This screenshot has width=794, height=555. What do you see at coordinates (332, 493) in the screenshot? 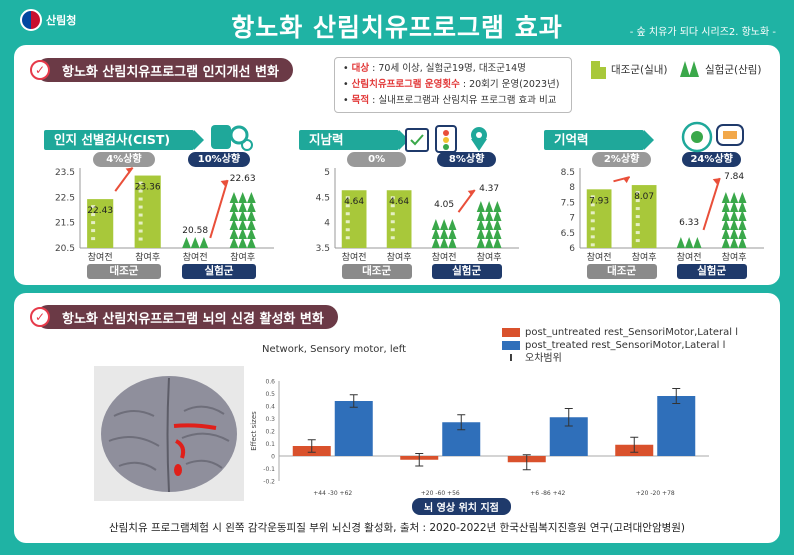
I see `x-tick-label: +44 -30 +62` at bounding box center [332, 493].